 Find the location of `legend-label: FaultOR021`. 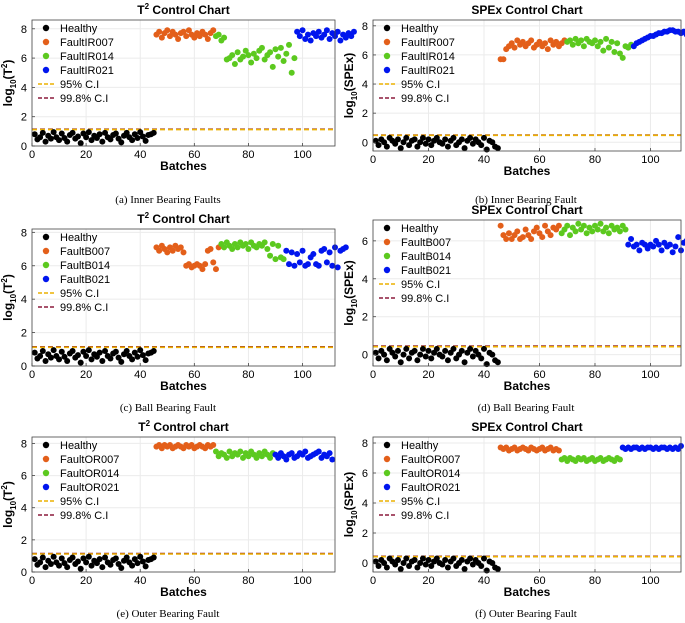

legend-label: FaultOR021 is located at coordinates (89, 488).